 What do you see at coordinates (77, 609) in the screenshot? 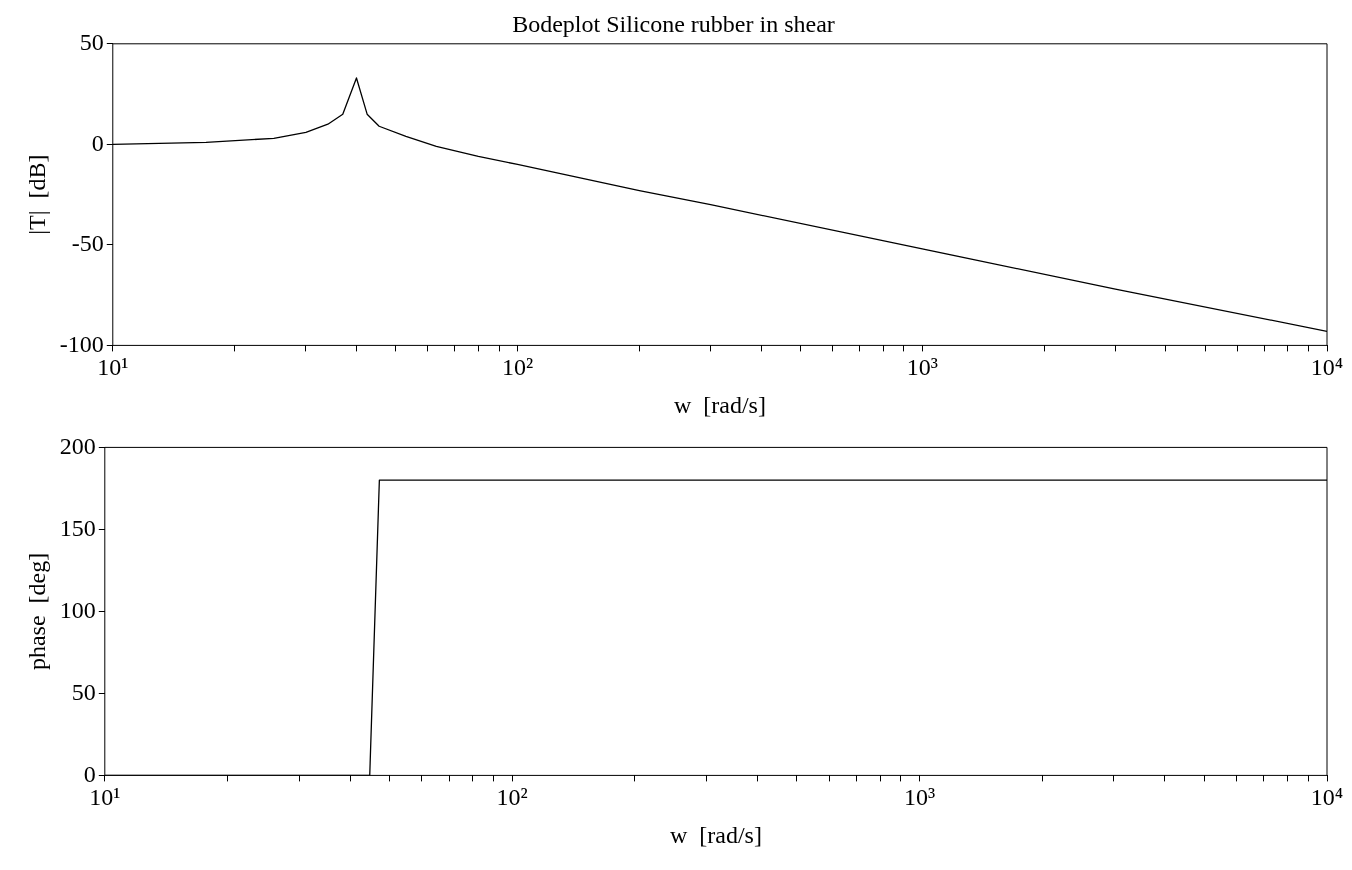
I see `y-tick-label: 100` at bounding box center [77, 609].